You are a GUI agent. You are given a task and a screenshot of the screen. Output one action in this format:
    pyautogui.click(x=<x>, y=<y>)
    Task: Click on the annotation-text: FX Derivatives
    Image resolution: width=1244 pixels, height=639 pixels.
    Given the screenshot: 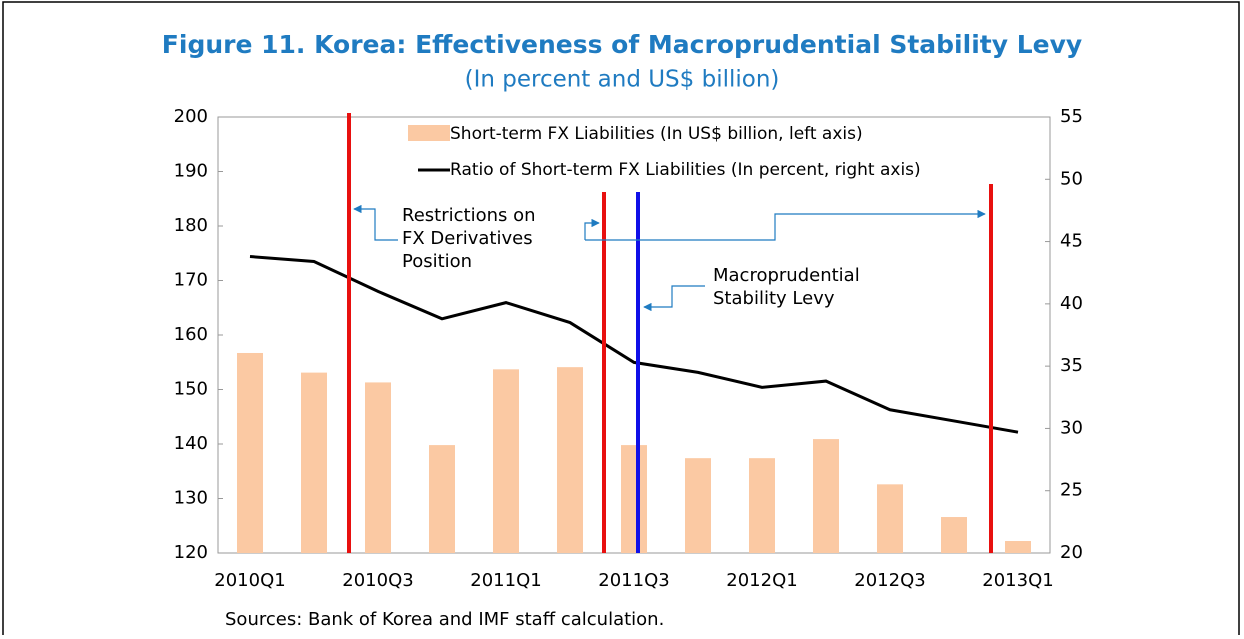 What is the action you would take?
    pyautogui.click(x=467, y=238)
    